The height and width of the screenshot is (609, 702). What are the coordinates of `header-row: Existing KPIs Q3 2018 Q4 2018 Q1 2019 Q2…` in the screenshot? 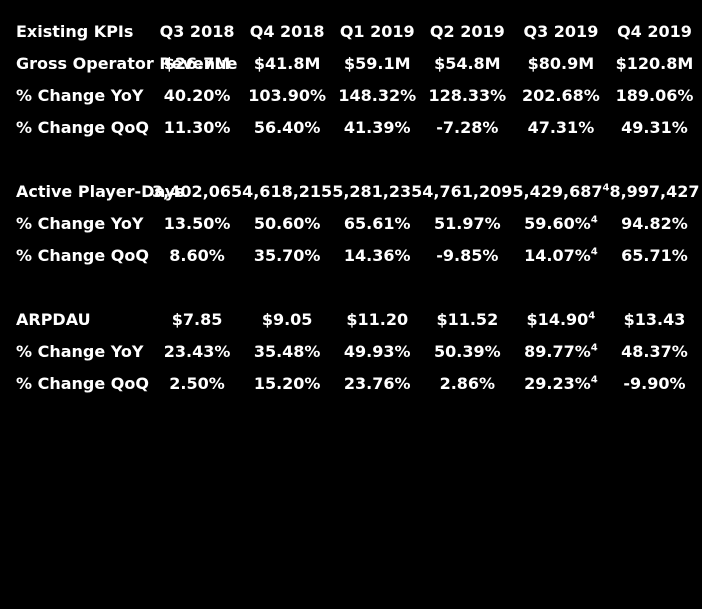 It's located at (358, 32).